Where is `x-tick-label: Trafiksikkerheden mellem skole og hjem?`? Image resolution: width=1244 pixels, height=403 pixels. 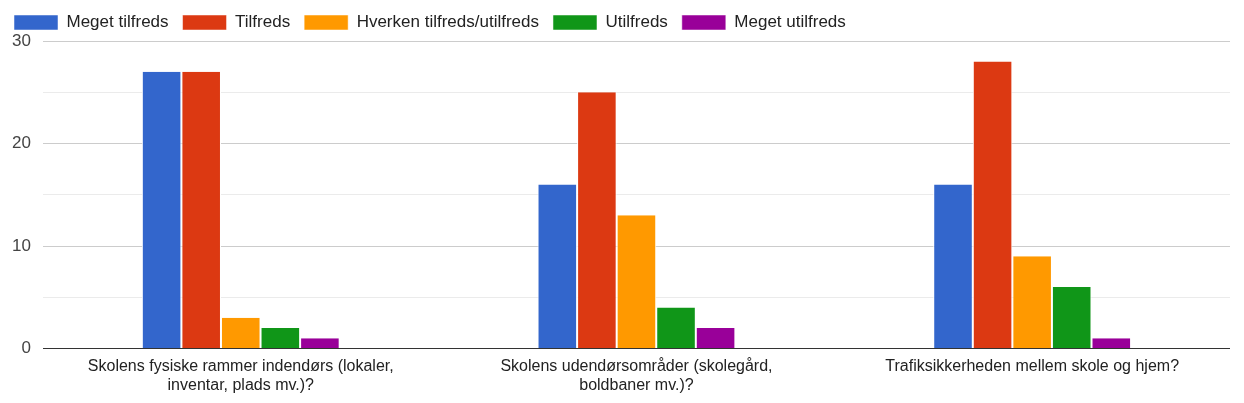
x-tick-label: Trafiksikkerheden mellem skole og hjem? is located at coordinates (1032, 365).